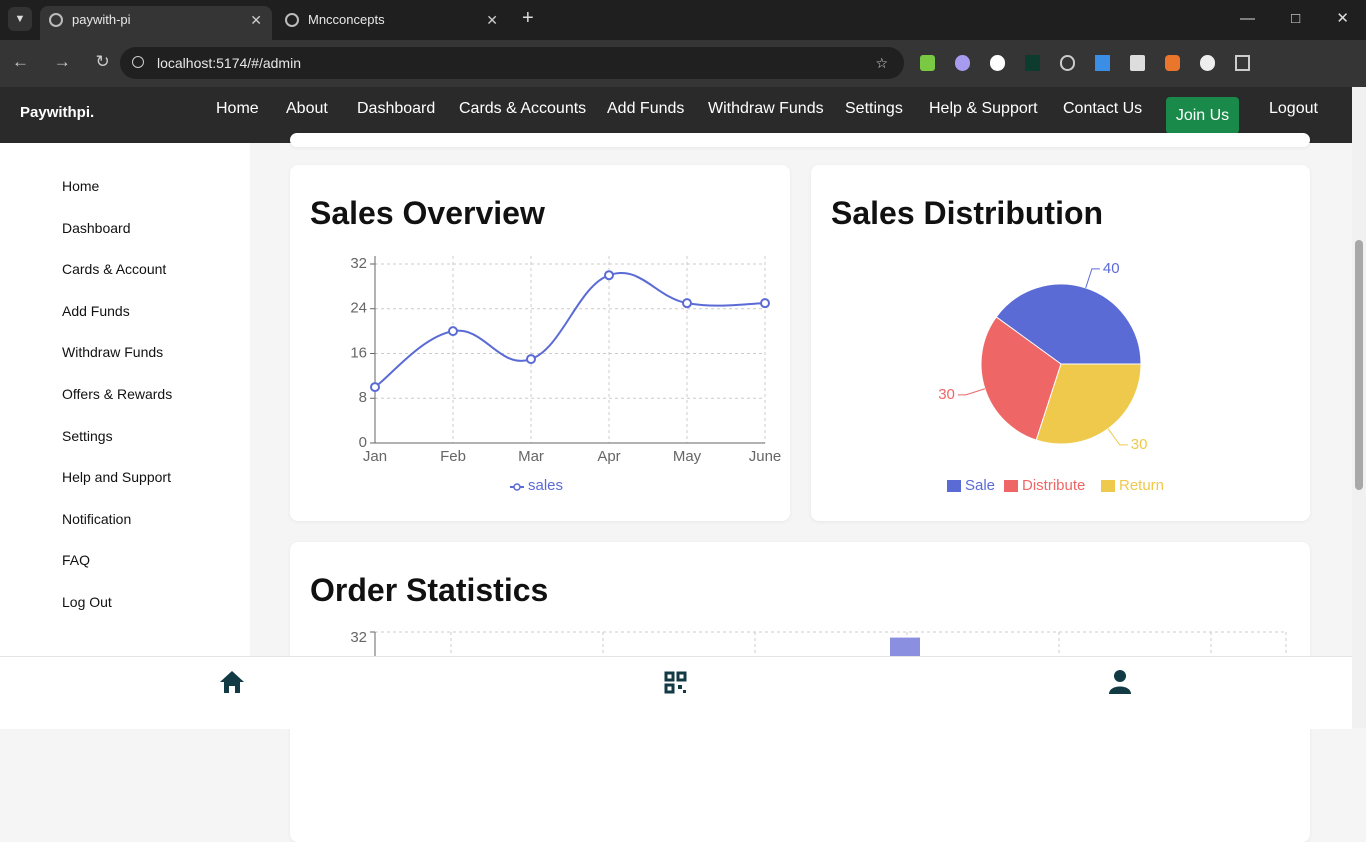 The height and width of the screenshot is (842, 1366). Describe the element at coordinates (392, 23) in the screenshot. I see `tab: Mncconcepts ✕` at that location.